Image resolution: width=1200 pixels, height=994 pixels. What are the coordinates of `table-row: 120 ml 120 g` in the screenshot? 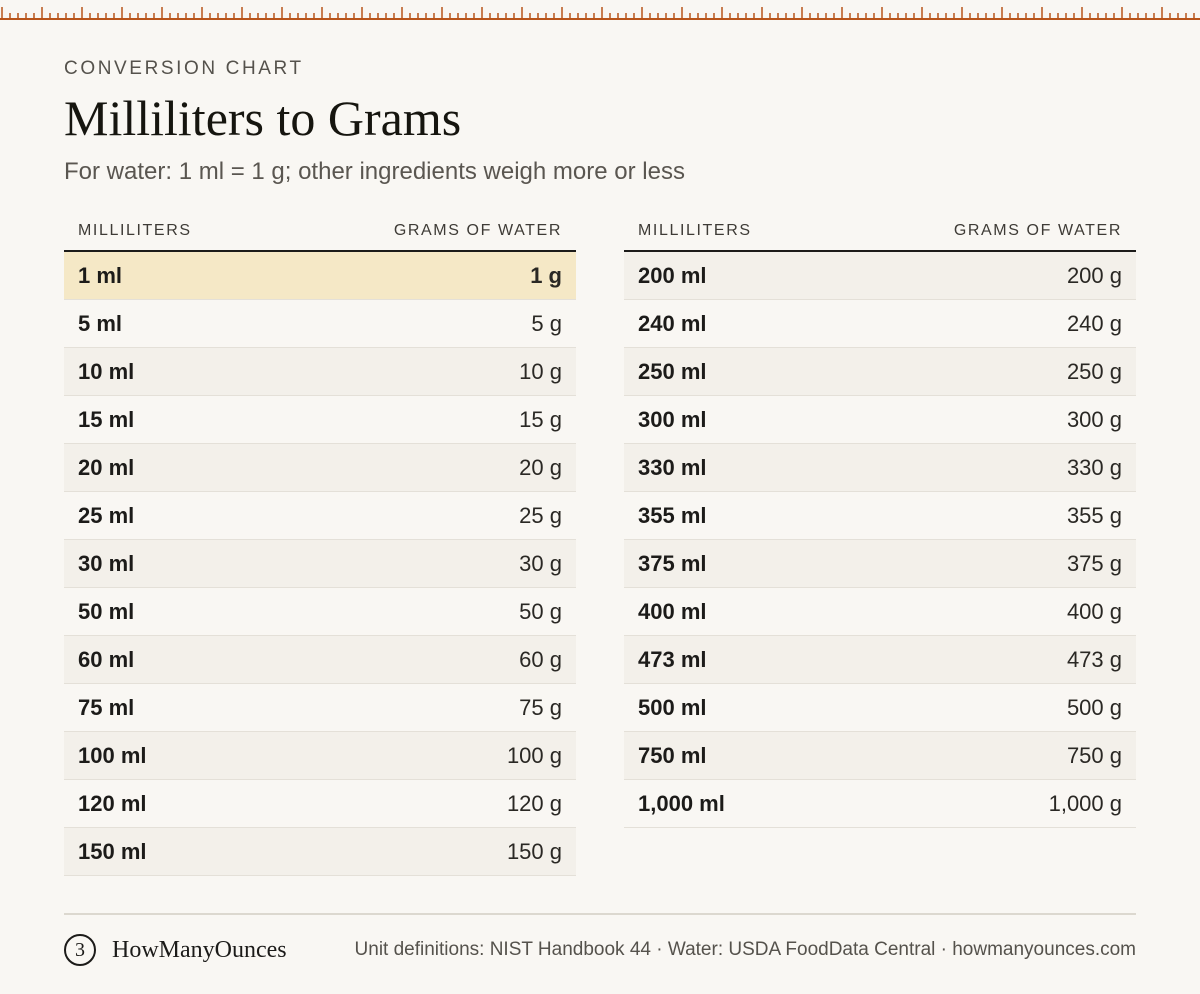 It's located at (320, 804).